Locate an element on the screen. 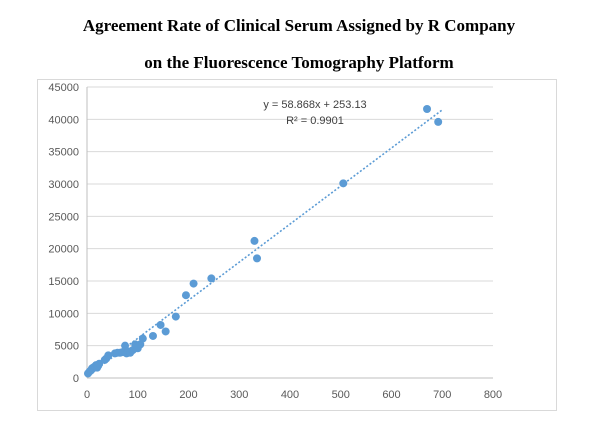 The width and height of the screenshot is (598, 440). x-axis-ticks: 0 100 200 300 400 500 600 700 800 is located at coordinates (293, 395).